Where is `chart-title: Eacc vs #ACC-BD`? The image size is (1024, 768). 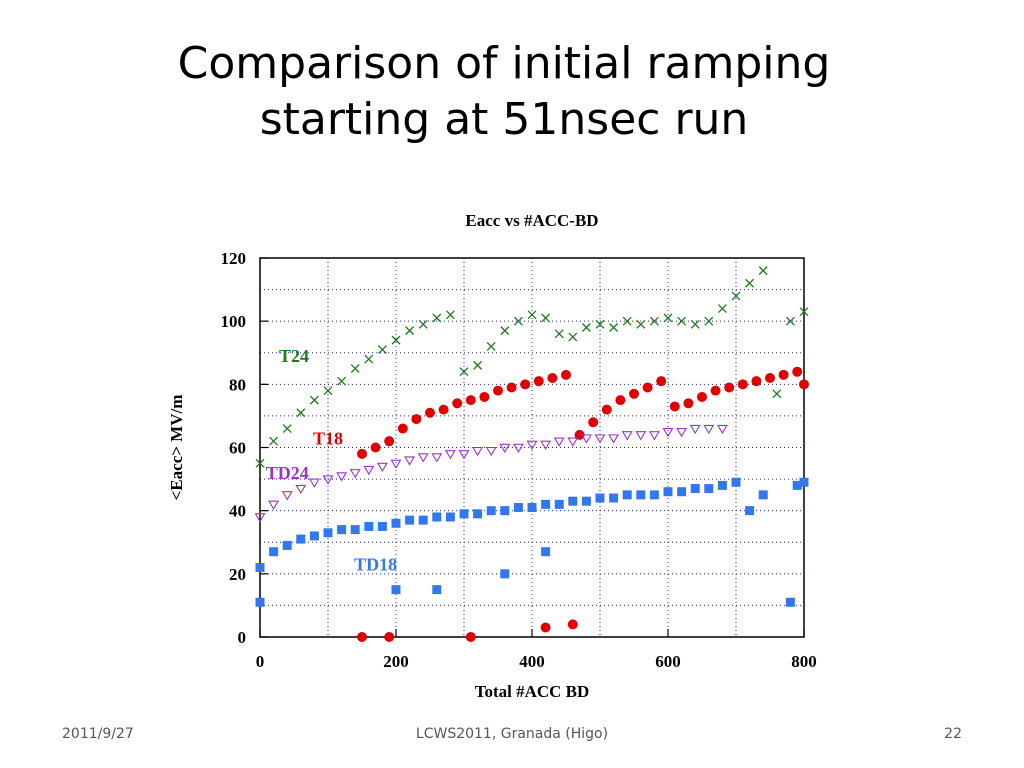 chart-title: Eacc vs #ACC-BD is located at coordinates (531, 220).